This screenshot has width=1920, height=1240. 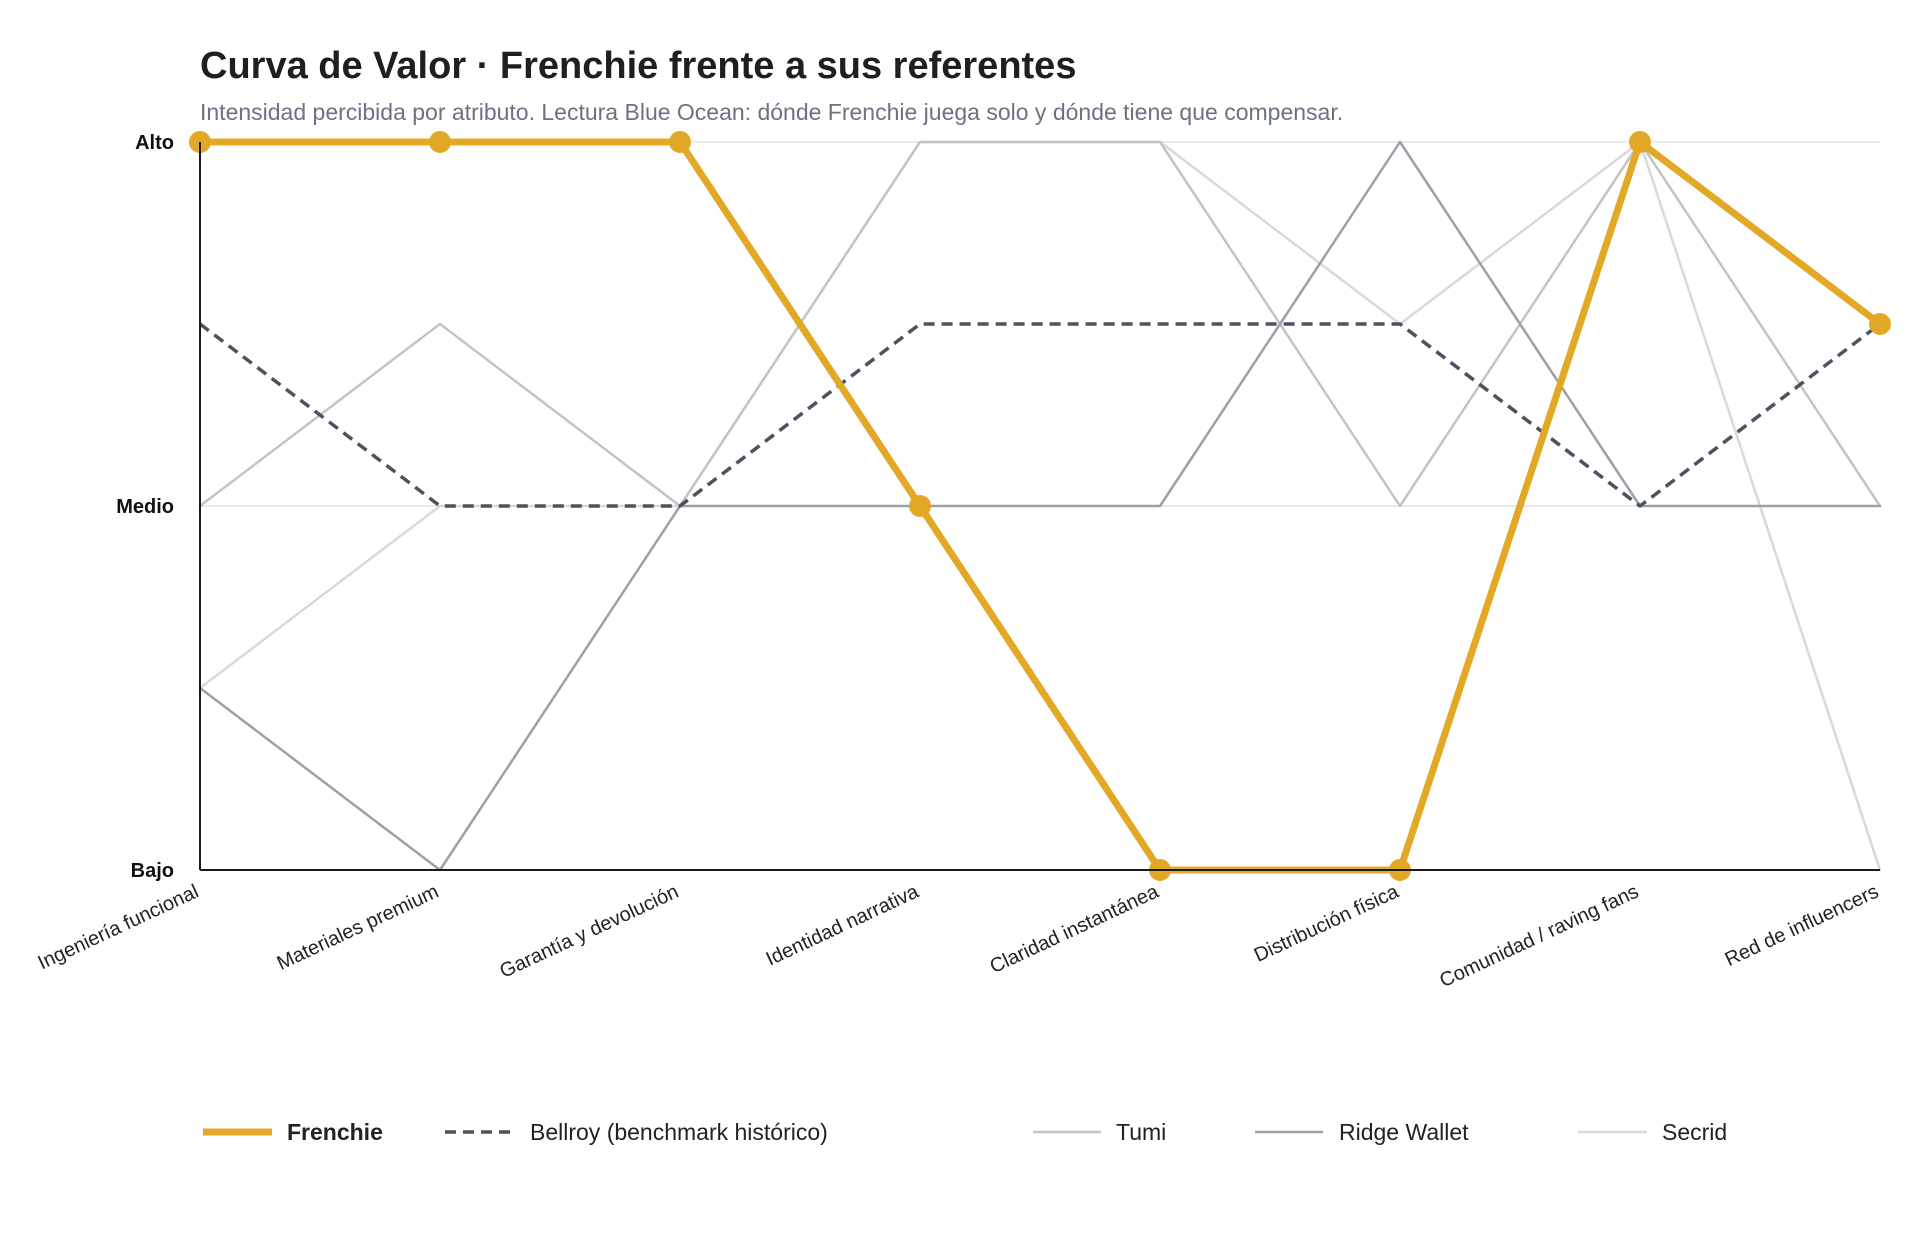 I want to click on legend-label-secrid: Secrid, so click(x=1694, y=1132).